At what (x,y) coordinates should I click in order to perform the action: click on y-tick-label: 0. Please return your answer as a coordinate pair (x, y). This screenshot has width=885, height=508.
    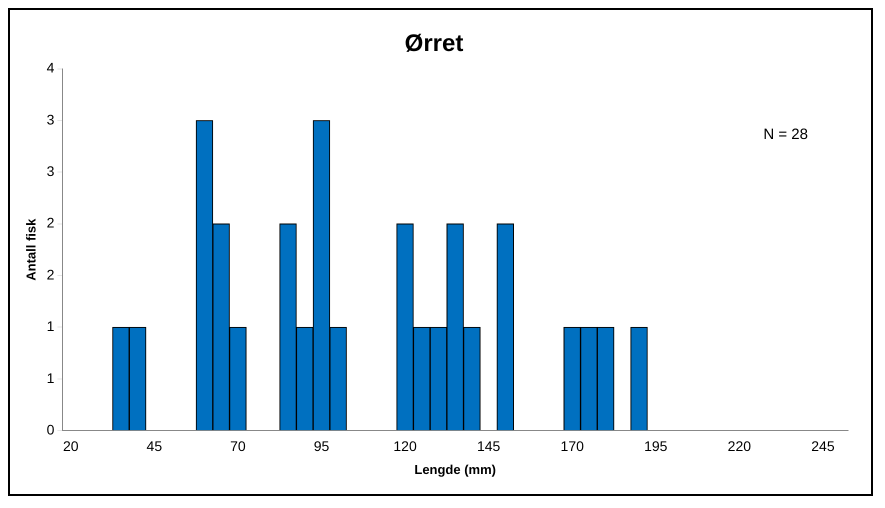
    Looking at the image, I should click on (50, 429).